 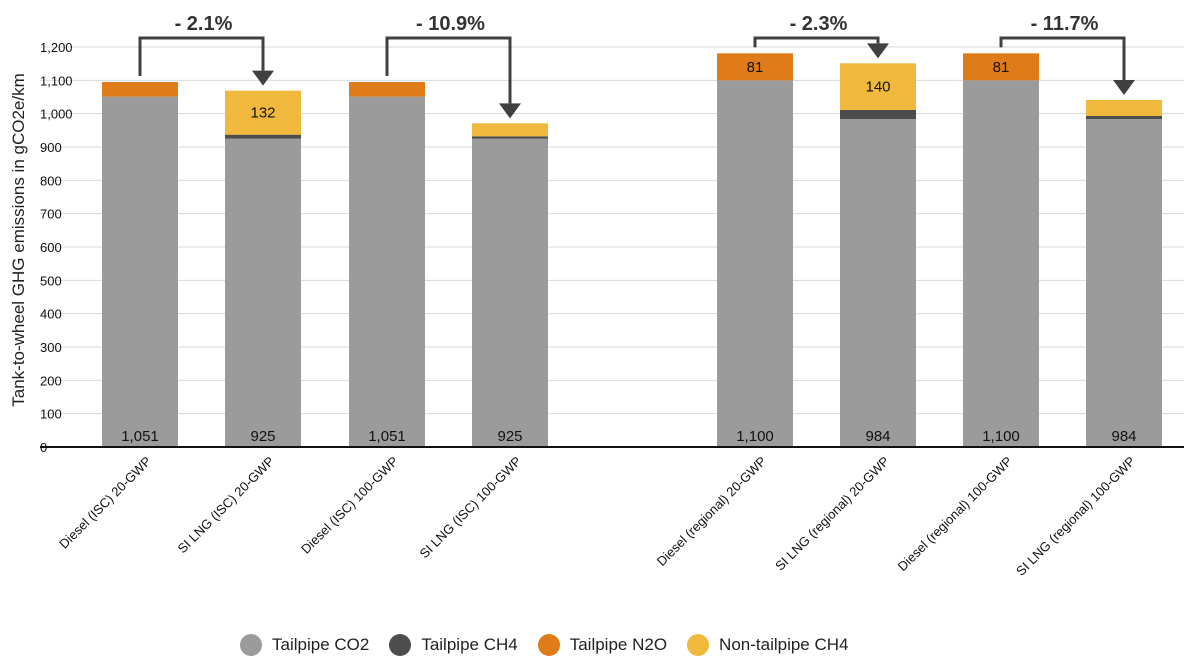 What do you see at coordinates (450, 24) in the screenshot?
I see `annotation-label: - 10.9%` at bounding box center [450, 24].